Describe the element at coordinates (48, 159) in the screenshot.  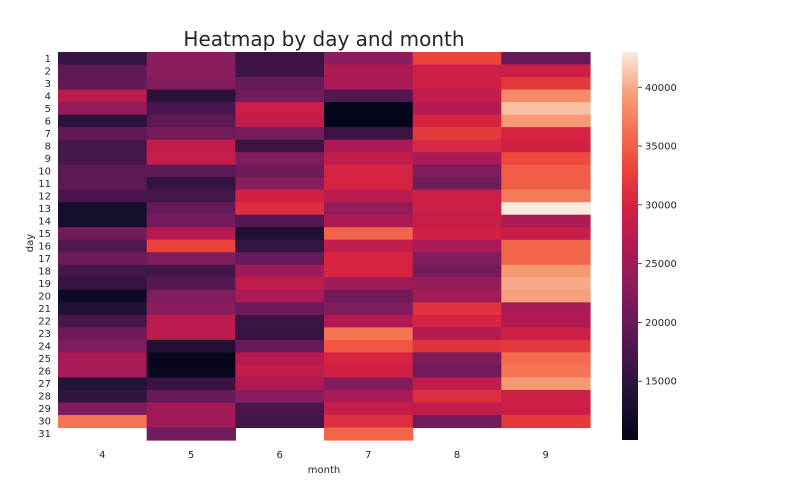
I see `y-tick-label: 9` at that location.